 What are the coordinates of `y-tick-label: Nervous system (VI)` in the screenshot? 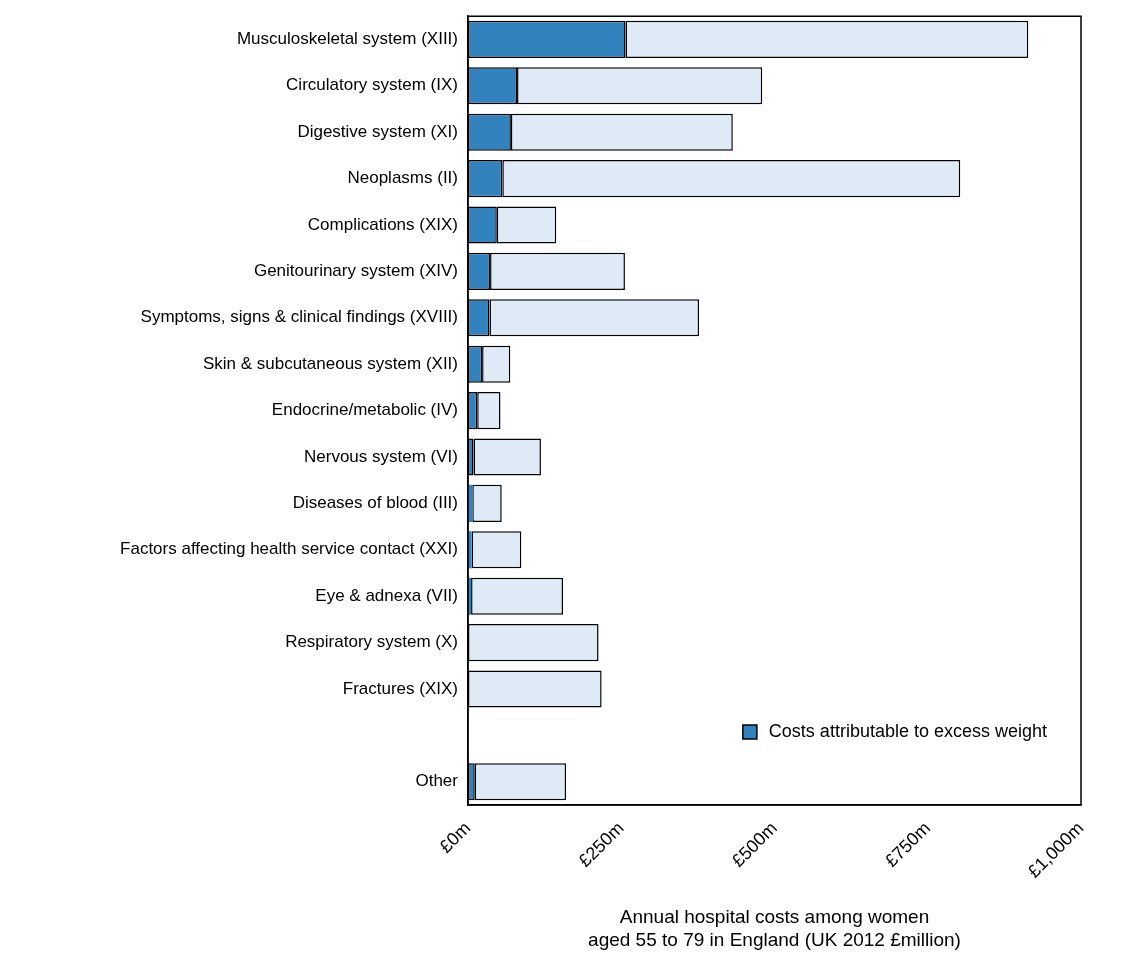 It's located at (381, 456).